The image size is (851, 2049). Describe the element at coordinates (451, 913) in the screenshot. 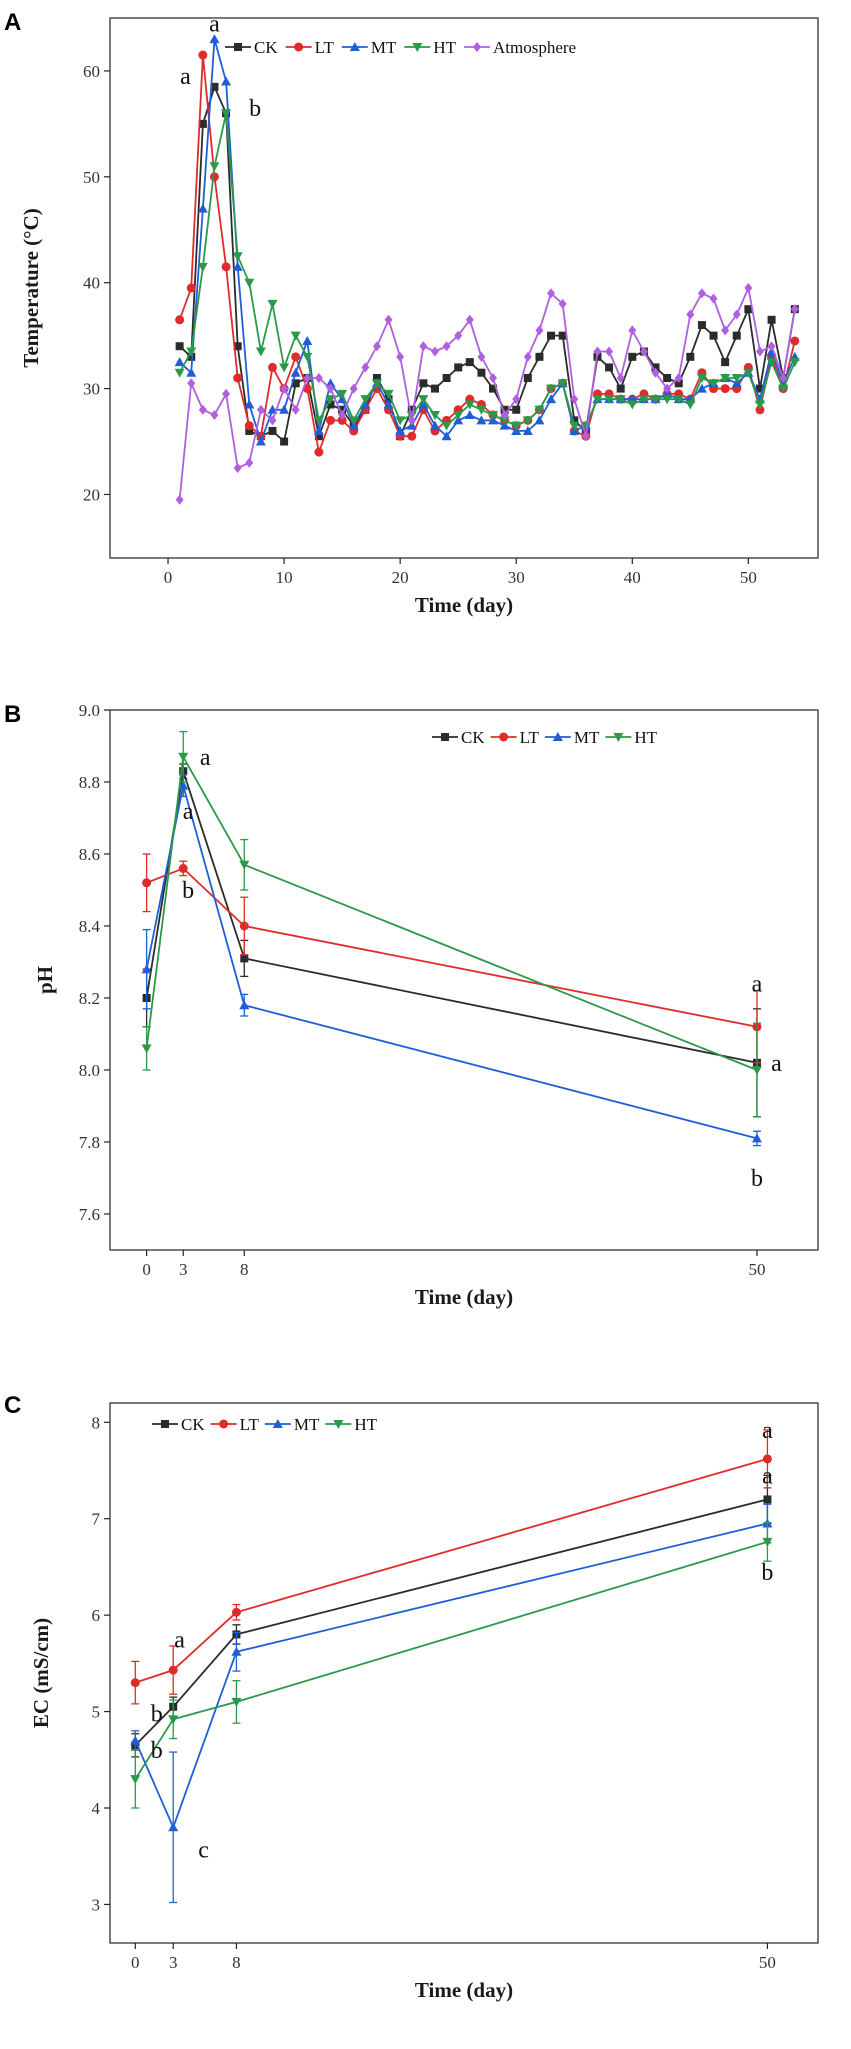

I see `series-line-ht` at that location.